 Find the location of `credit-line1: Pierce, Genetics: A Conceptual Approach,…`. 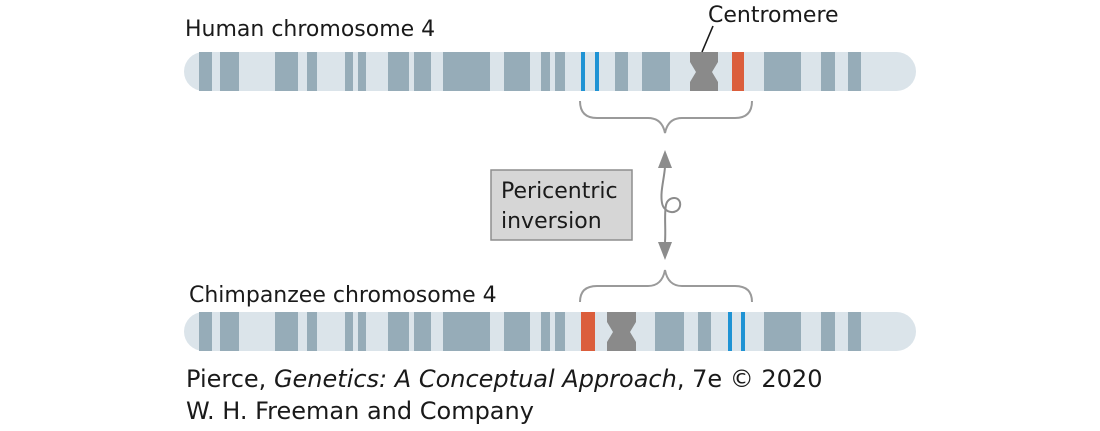

credit-line1: Pierce, Genetics: A Conceptual Approach,… is located at coordinates (504, 379).